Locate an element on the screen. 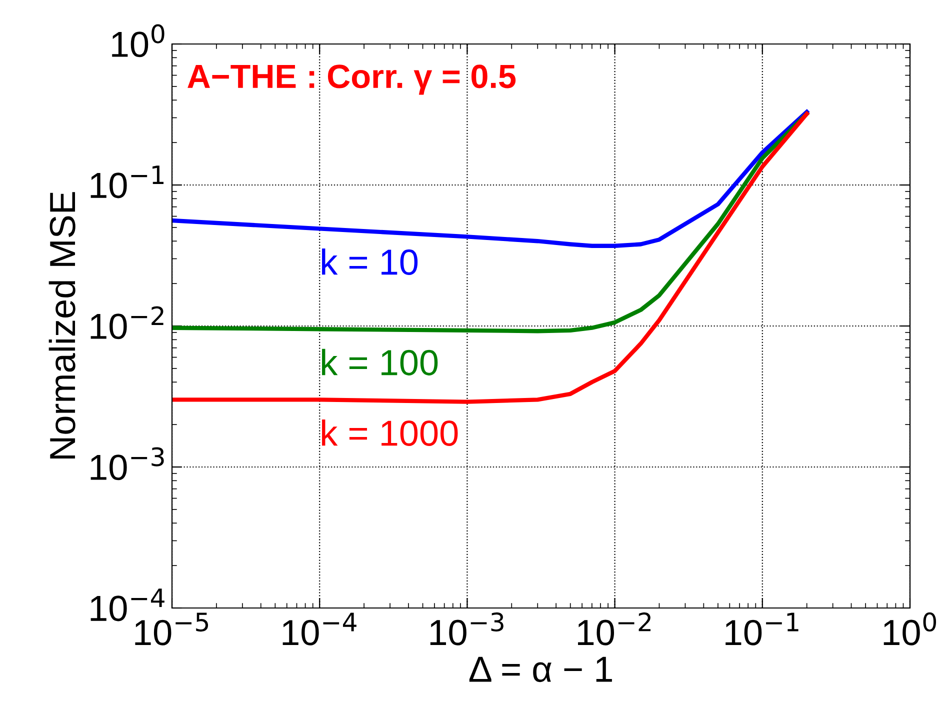 This screenshot has height=723, width=948. x-tick-label: 10$^{−4}$ is located at coordinates (319, 629).